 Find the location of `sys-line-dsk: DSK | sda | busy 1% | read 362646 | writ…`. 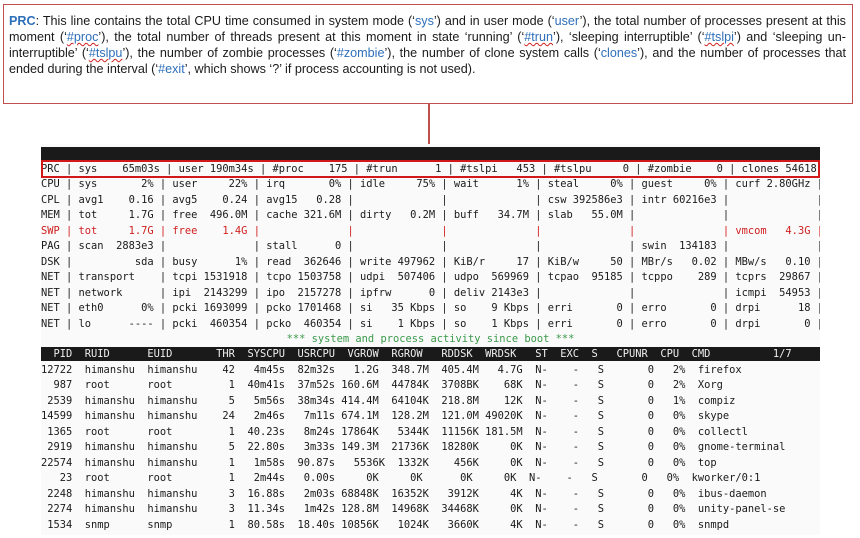

sys-line-dsk: DSK | sda | busy 1% | read 362646 | writ… is located at coordinates (430, 261).